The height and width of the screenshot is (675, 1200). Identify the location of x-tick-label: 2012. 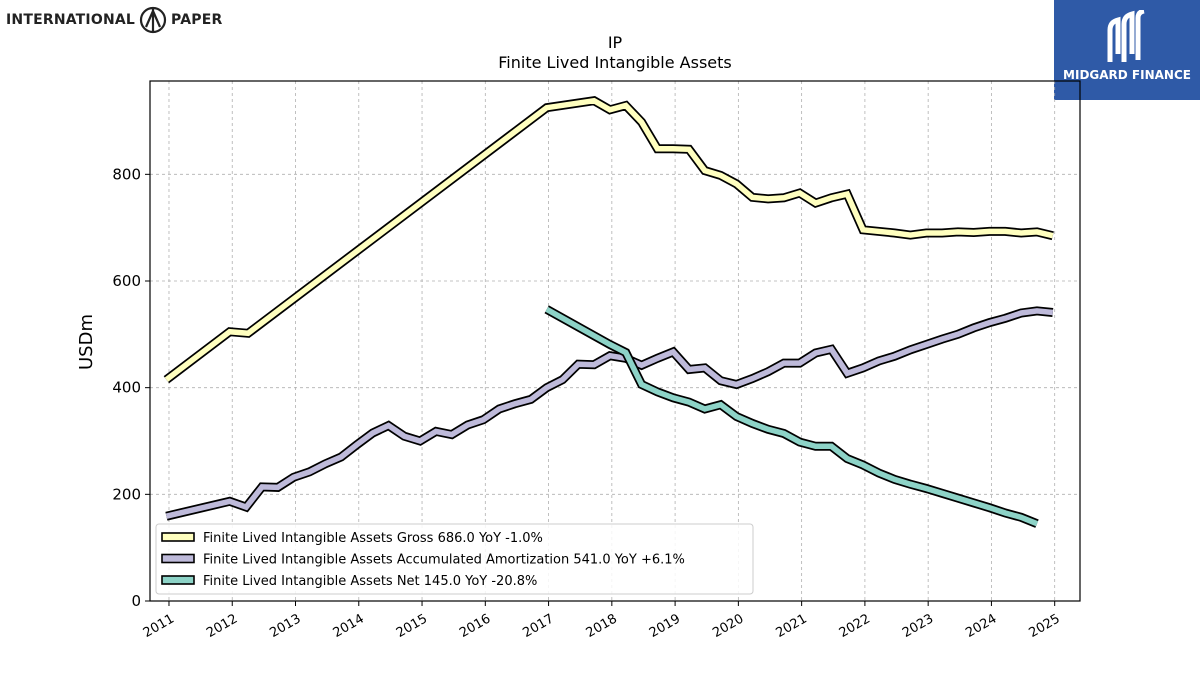
(222, 626).